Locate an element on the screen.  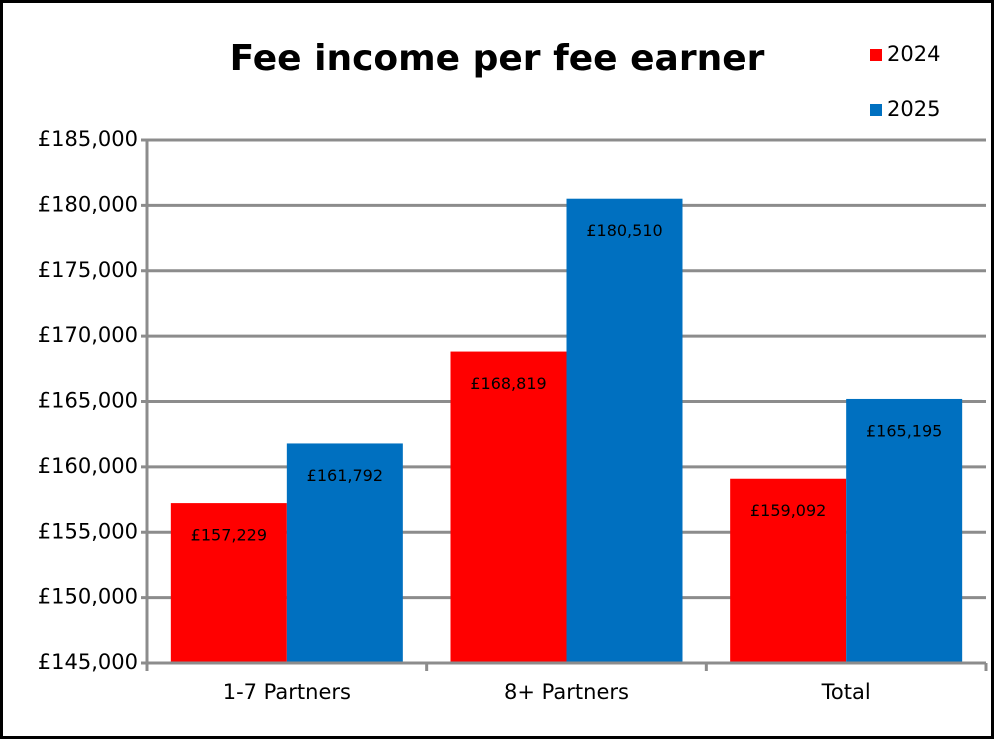
y-tick-label: £175,000 is located at coordinates (88, 270).